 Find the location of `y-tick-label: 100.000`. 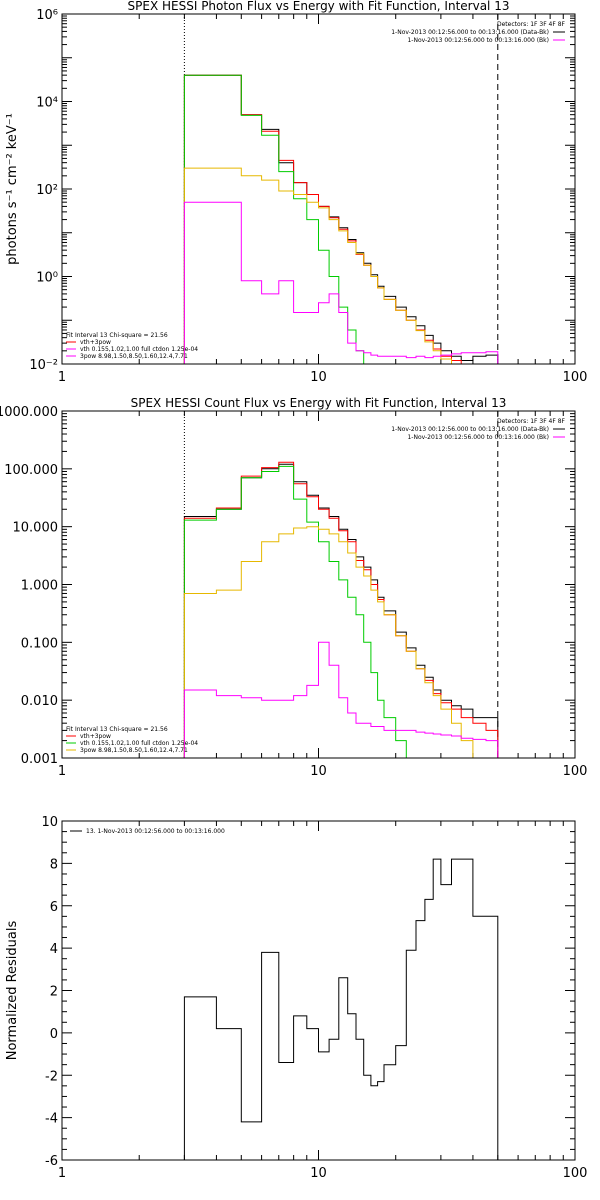

y-tick-label: 100.000 is located at coordinates (31, 470).